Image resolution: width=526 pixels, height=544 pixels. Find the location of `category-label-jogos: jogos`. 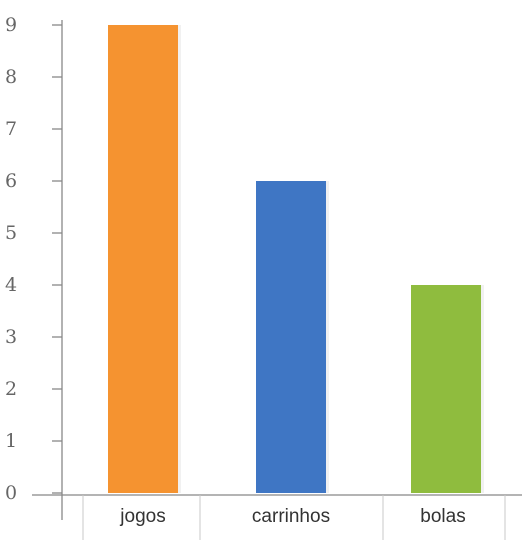

category-label-jogos: jogos is located at coordinates (142, 516).